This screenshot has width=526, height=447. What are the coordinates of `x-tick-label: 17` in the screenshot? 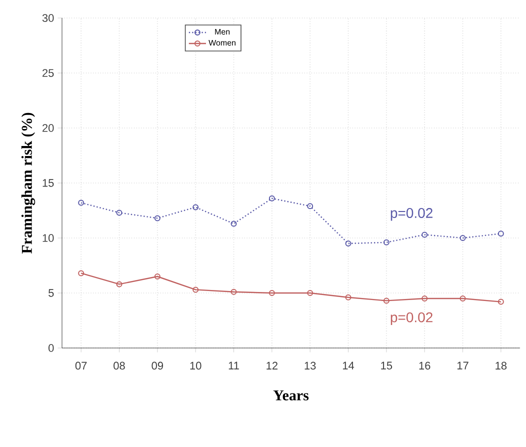 It's located at (462, 366).